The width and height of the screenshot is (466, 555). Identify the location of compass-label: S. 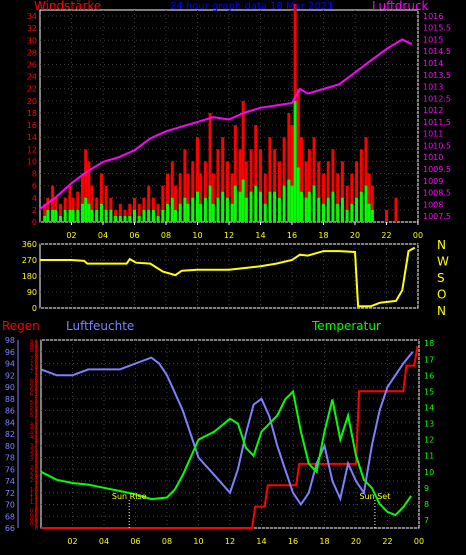
(441, 278).